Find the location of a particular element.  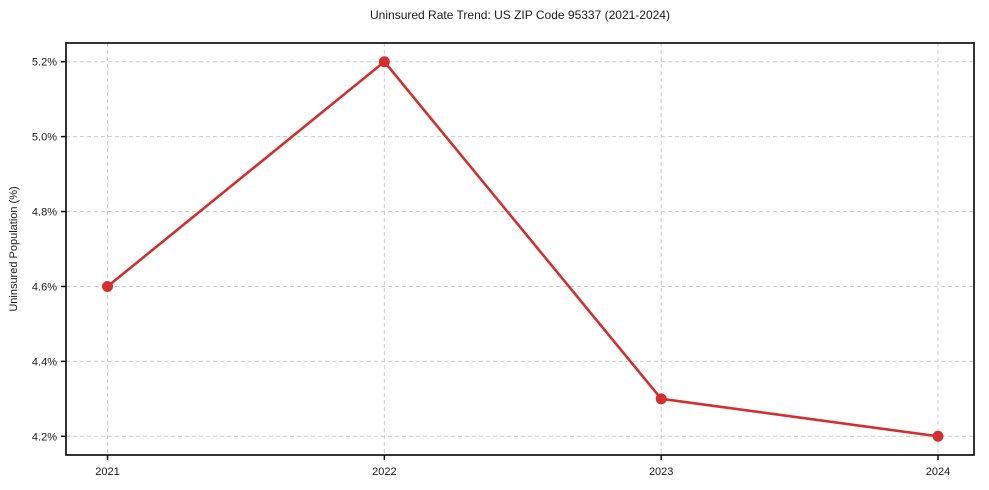

x-tick-label: 2022 is located at coordinates (384, 472).